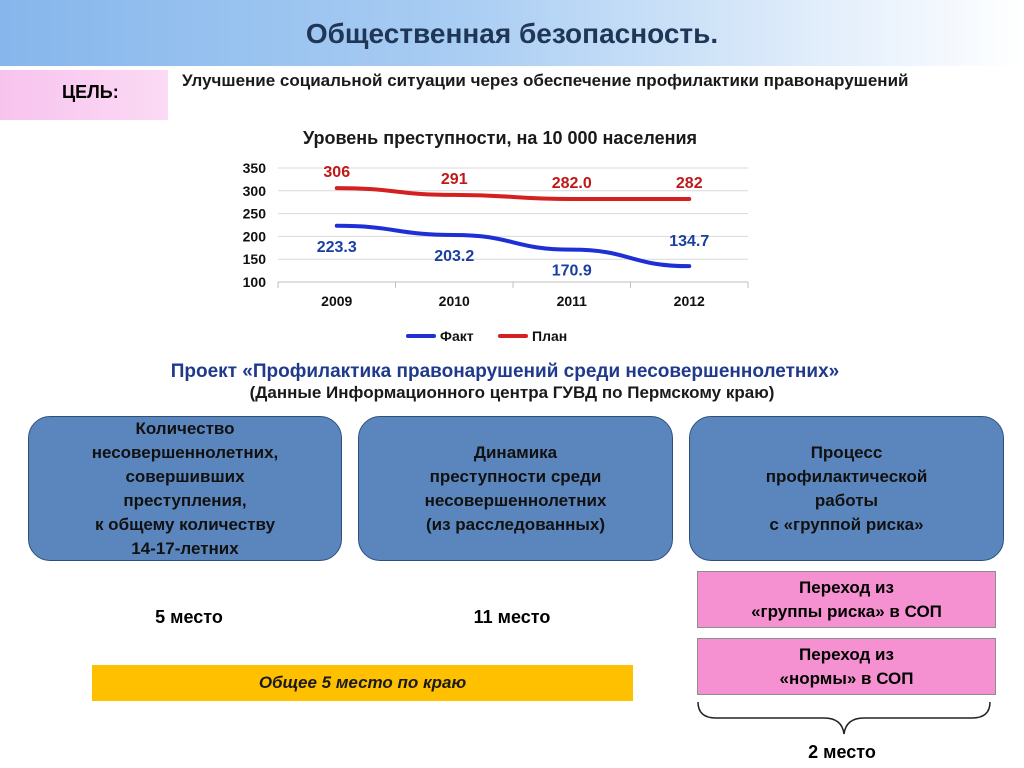 This screenshot has width=1024, height=768. I want to click on legend-label: План, so click(549, 336).